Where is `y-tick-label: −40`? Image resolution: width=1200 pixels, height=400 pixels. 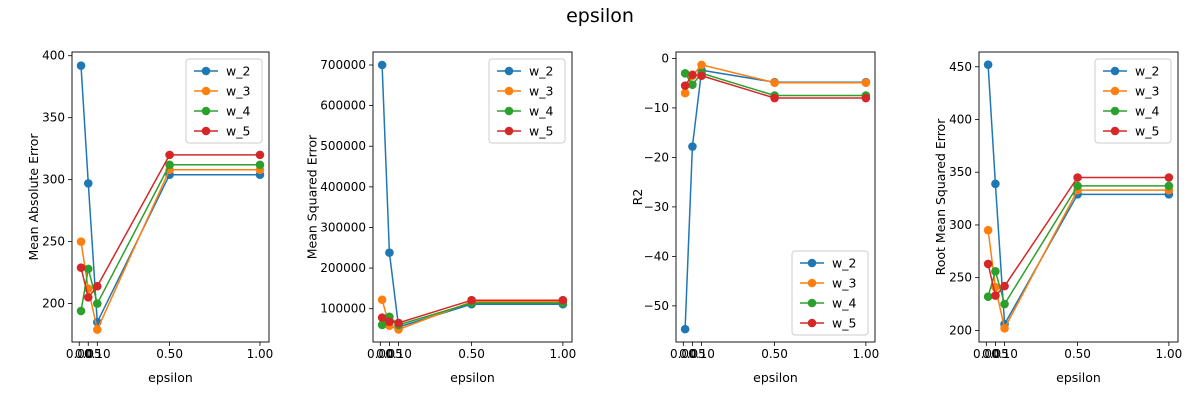
y-tick-label: −40 is located at coordinates (656, 256).